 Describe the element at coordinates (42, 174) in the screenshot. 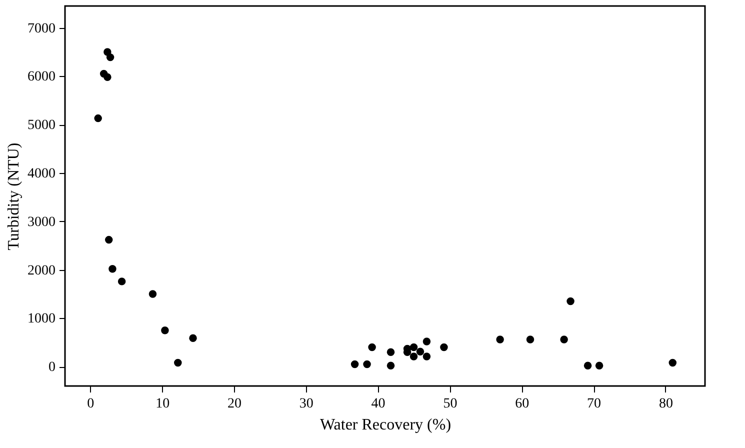

I see `y-tick-label: 4000` at that location.